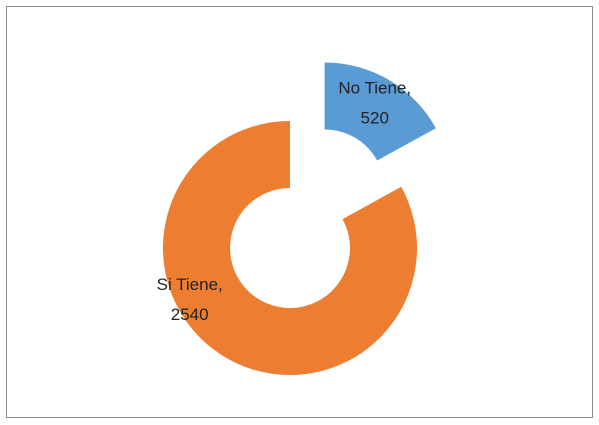  Describe the element at coordinates (374, 103) in the screenshot. I see `data-label: No Tiene, 520` at that location.